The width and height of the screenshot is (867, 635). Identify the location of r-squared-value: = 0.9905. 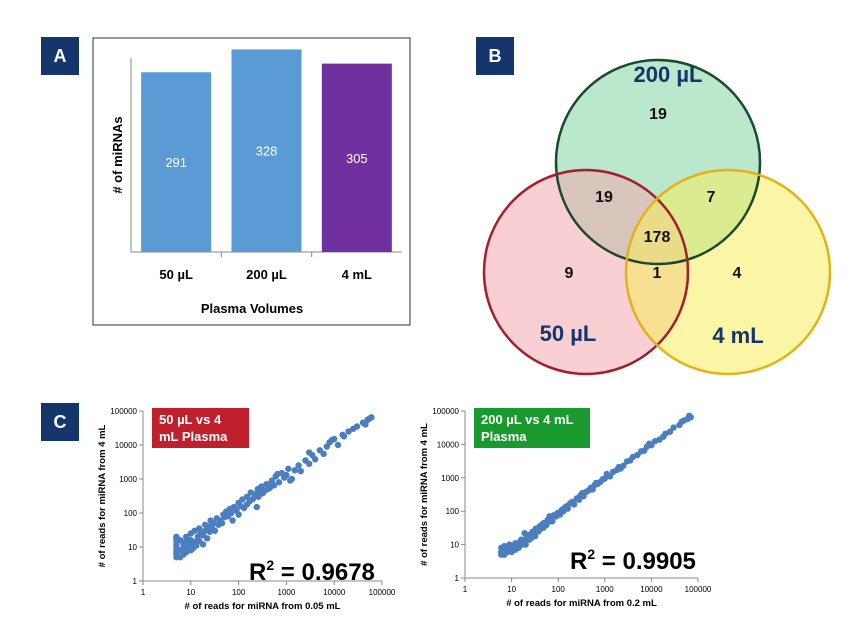
(645, 561).